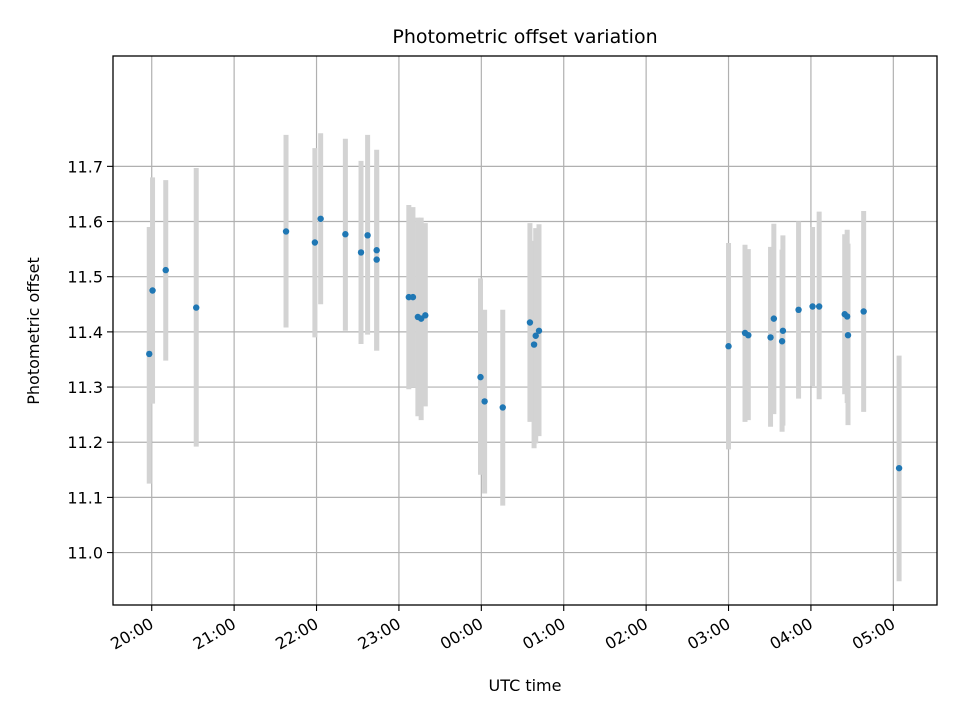 Image resolution: width=960 pixels, height=720 pixels. Describe the element at coordinates (524, 37) in the screenshot. I see `chart-title: Photometric offset variation` at that location.